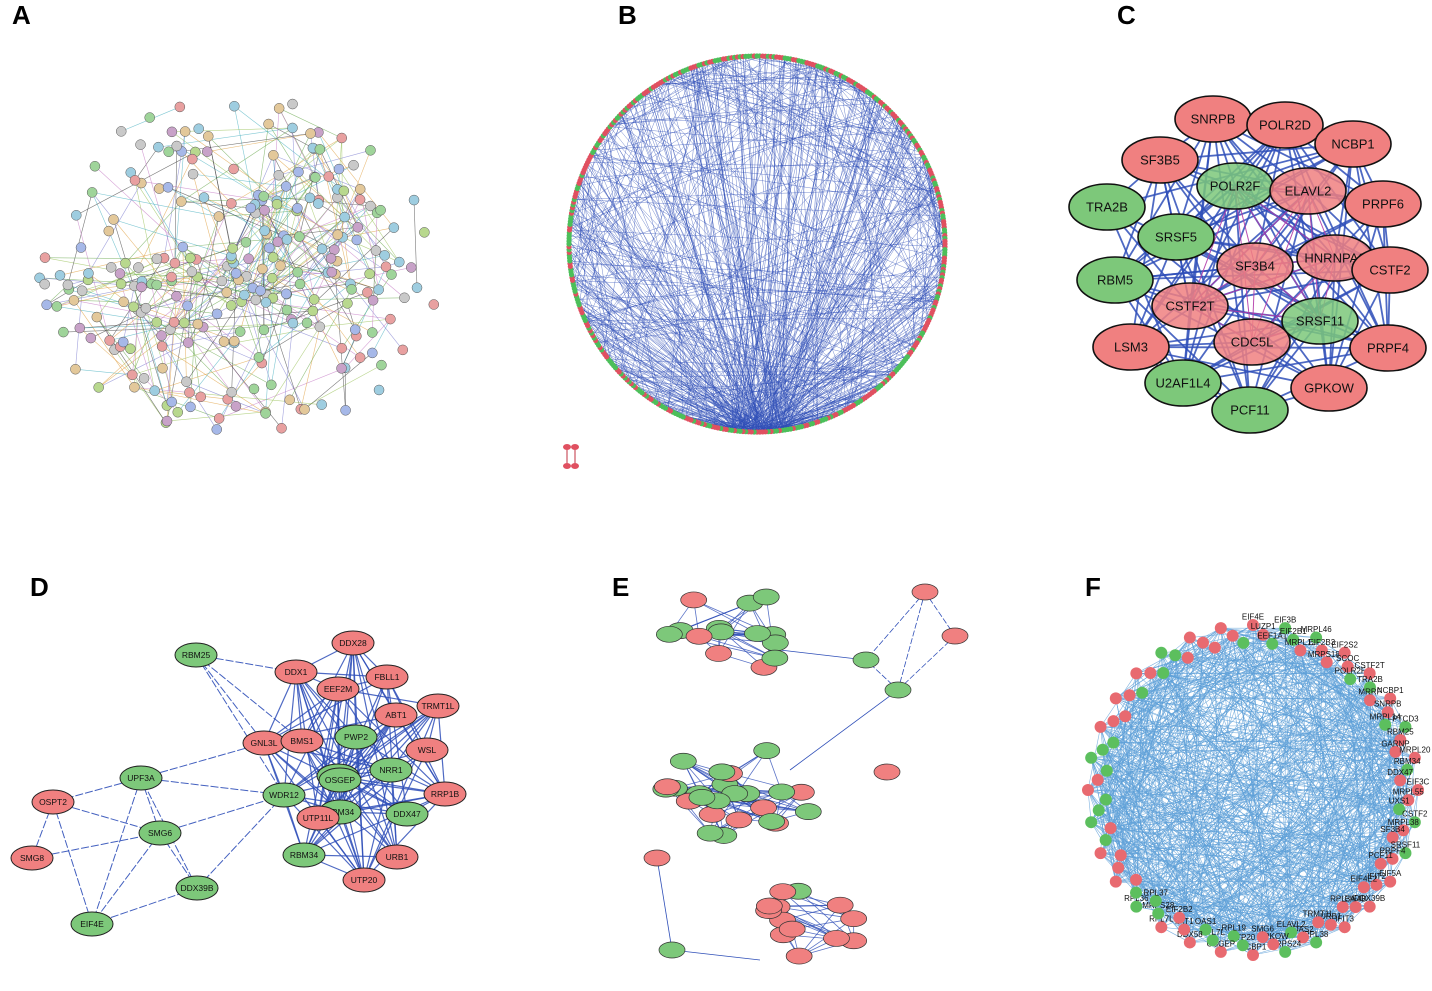 This screenshot has height=991, width=1432. What do you see at coordinates (1344, 919) in the screenshot?
I see `panel-f-node-label: IFIT3` at bounding box center [1344, 919].